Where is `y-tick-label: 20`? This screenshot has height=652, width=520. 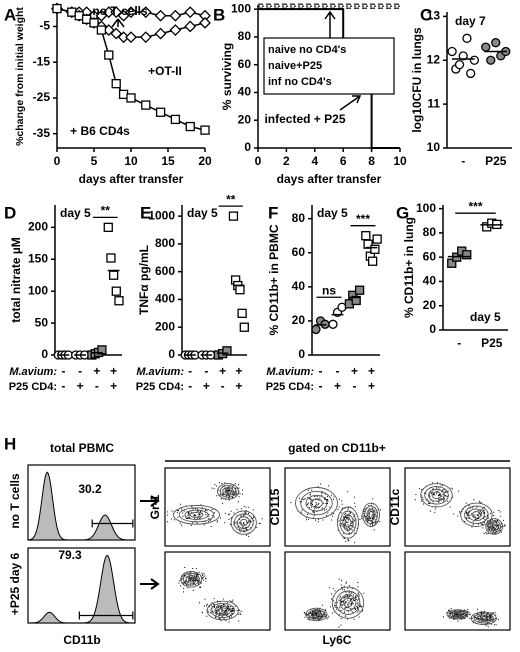
y-tick-label: 20 is located at coordinates (299, 320).